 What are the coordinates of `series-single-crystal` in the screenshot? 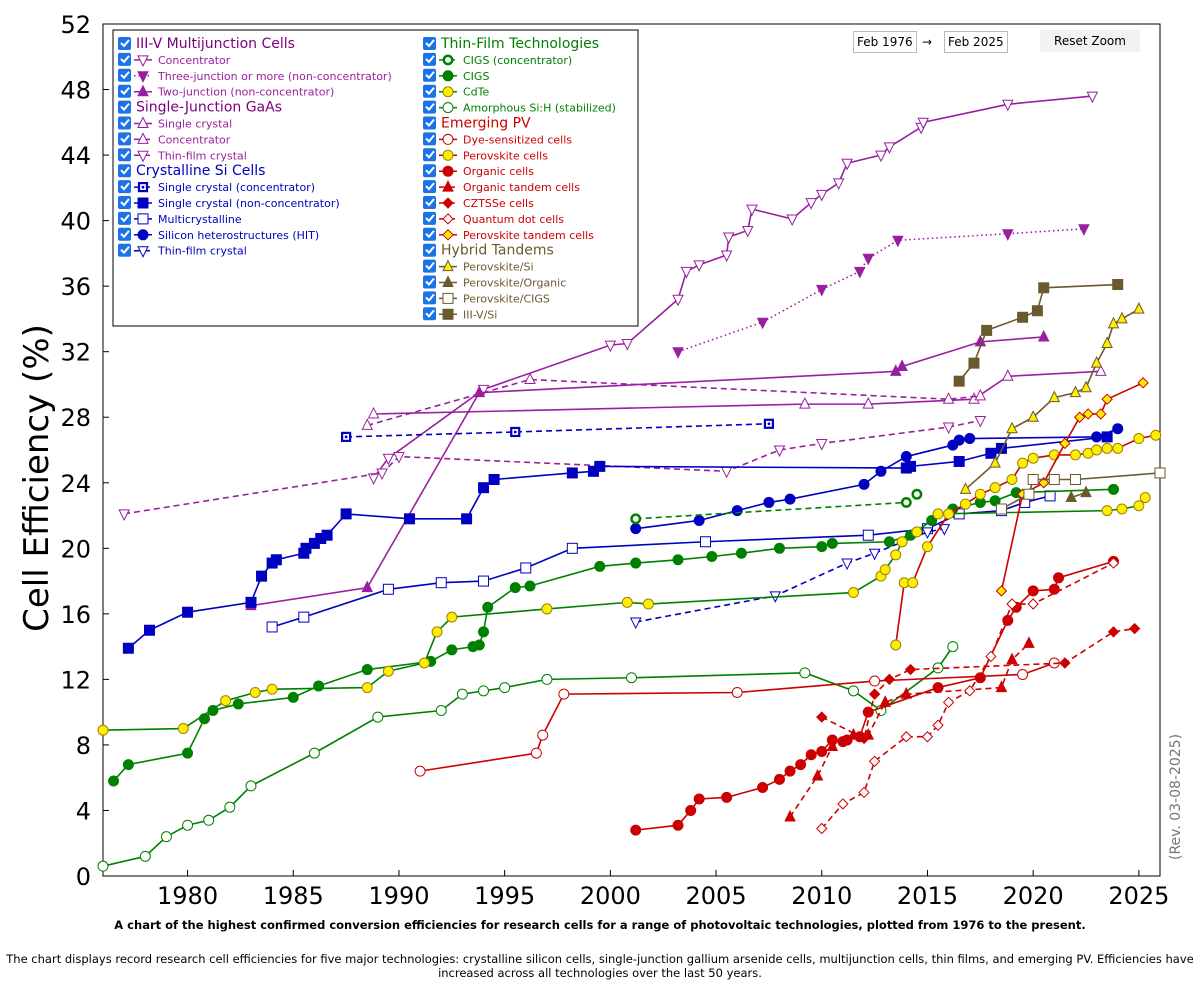 It's located at (737, 391).